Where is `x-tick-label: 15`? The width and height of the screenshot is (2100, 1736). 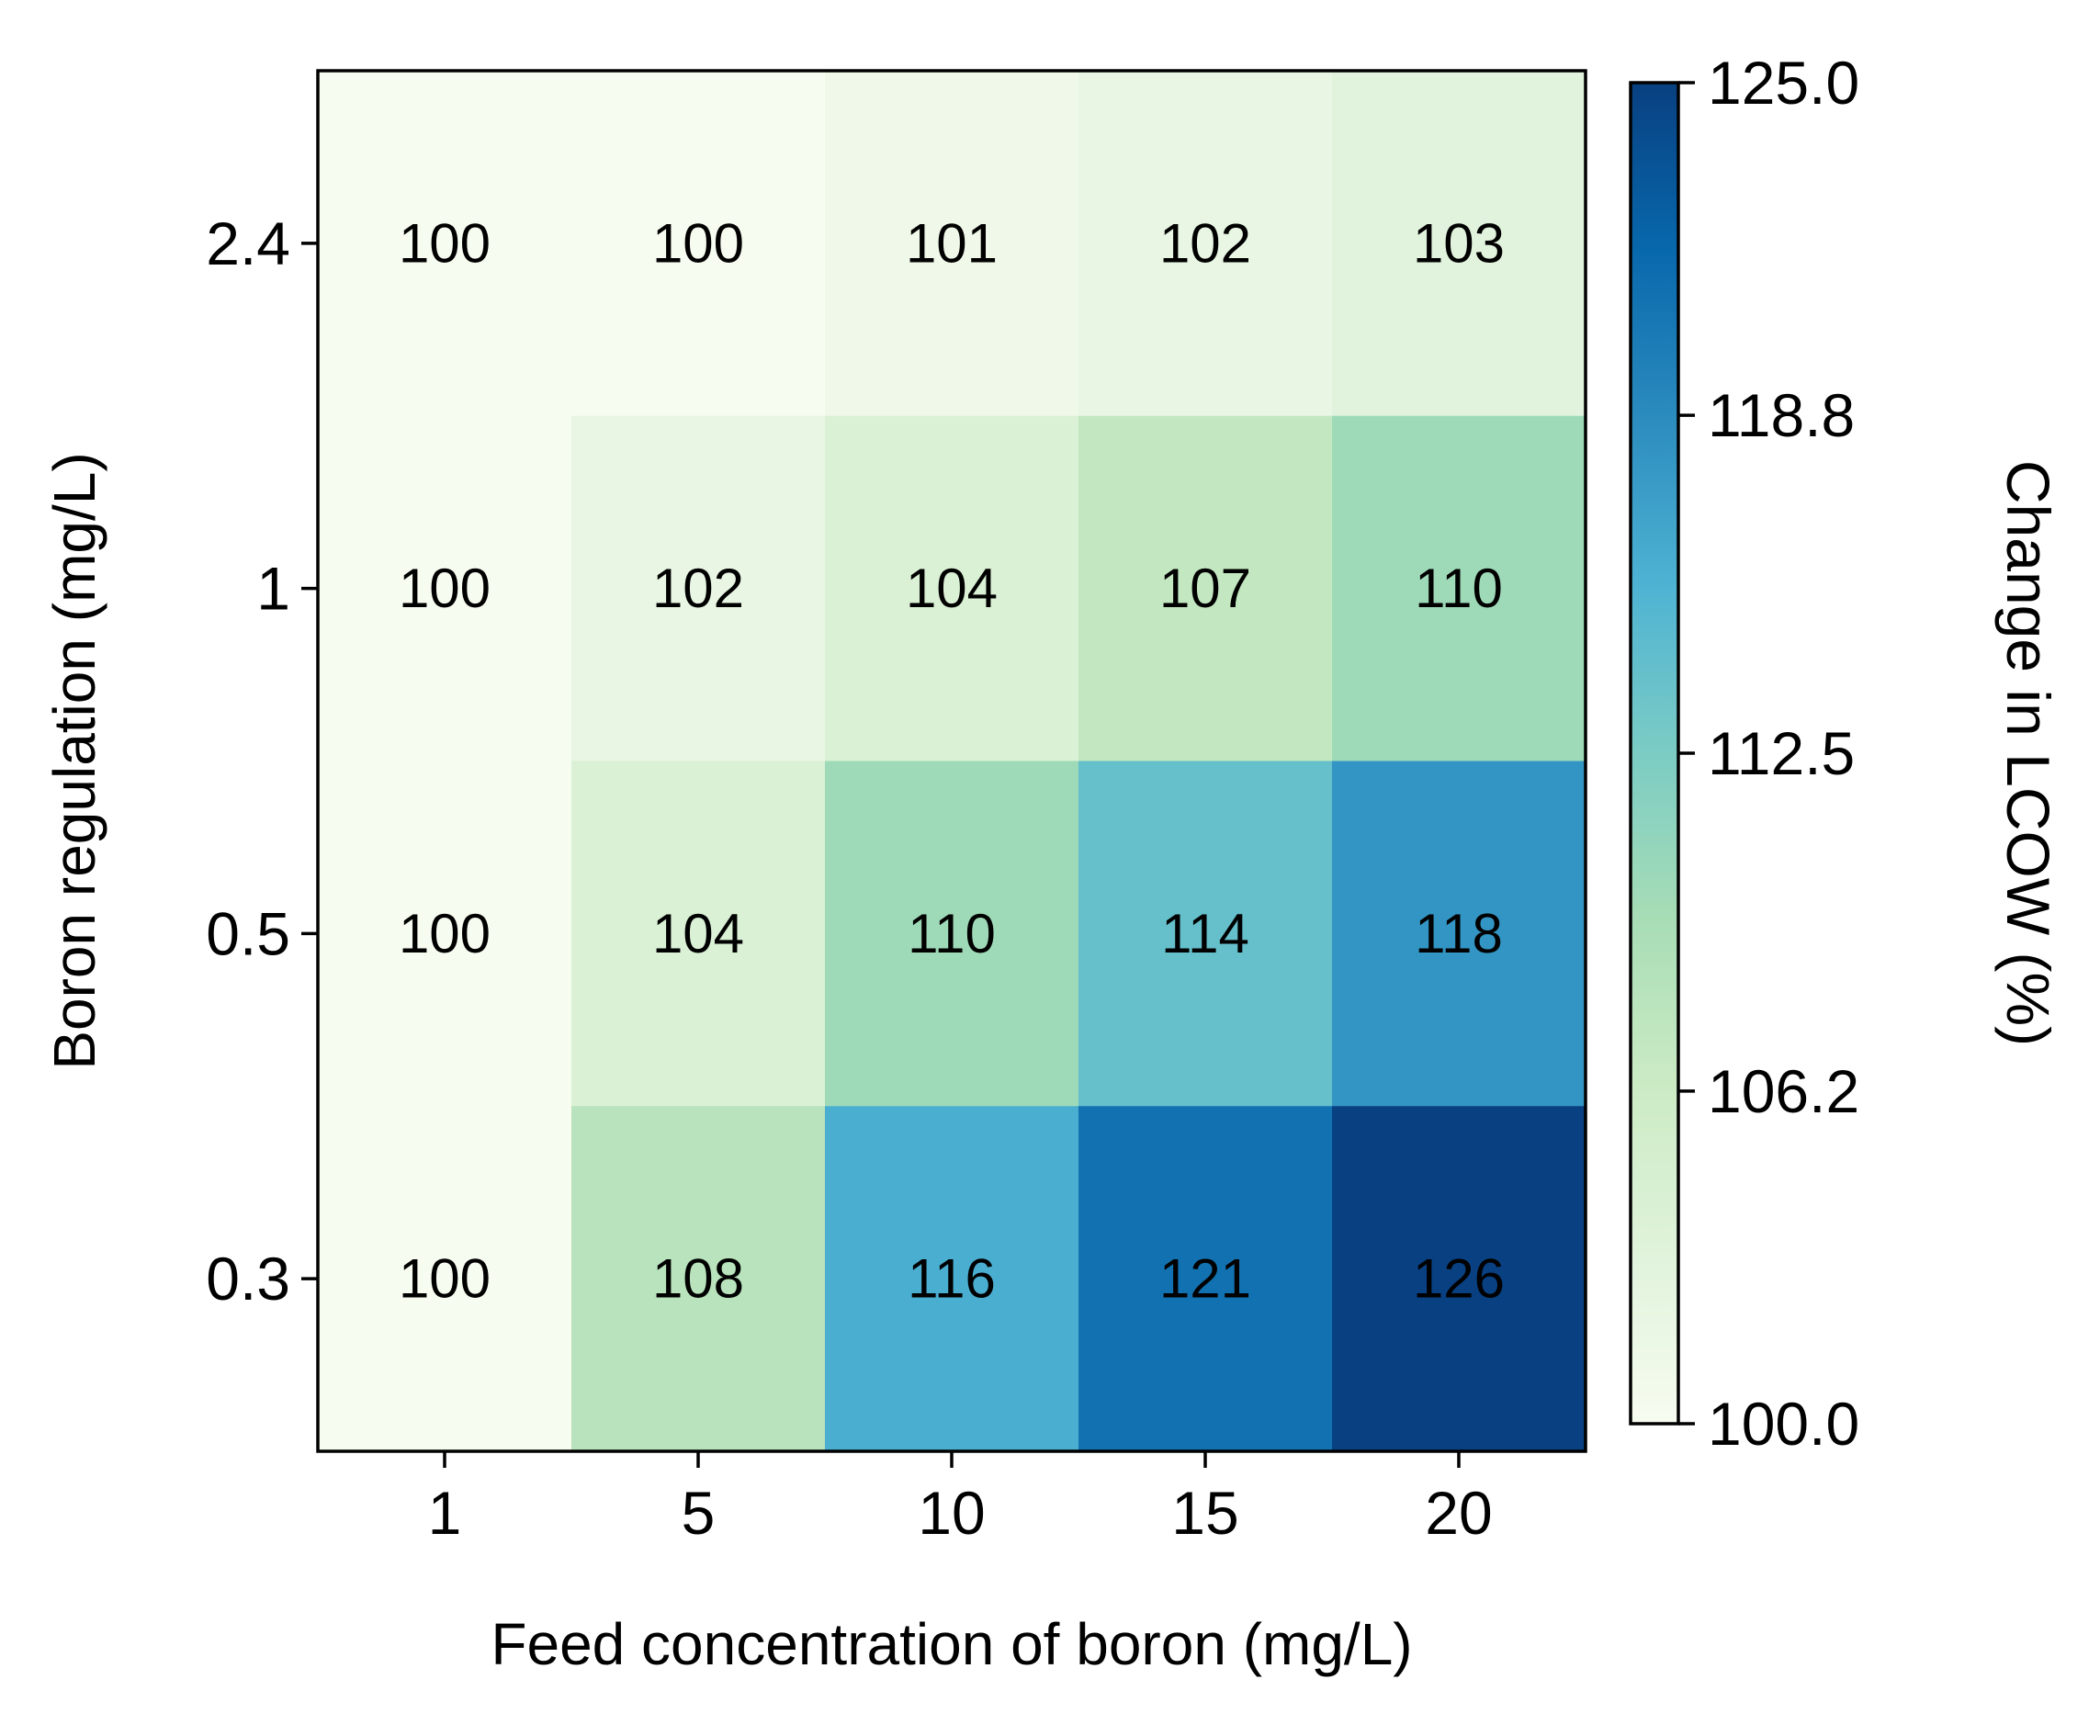 x-tick-label: 15 is located at coordinates (1204, 1513).